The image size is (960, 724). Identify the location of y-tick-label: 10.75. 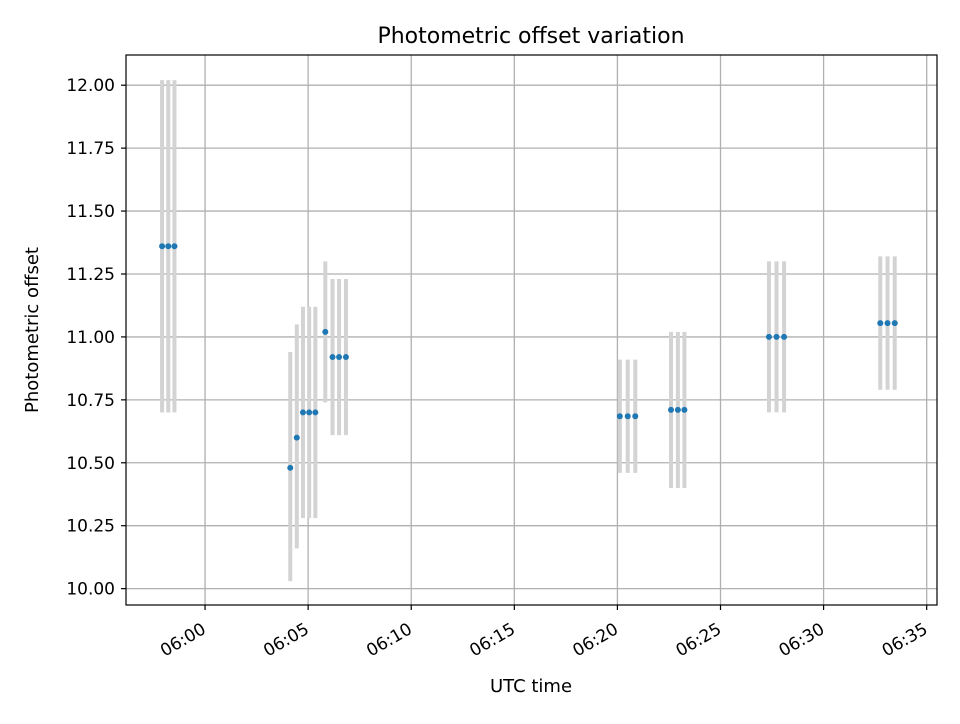
(90, 401).